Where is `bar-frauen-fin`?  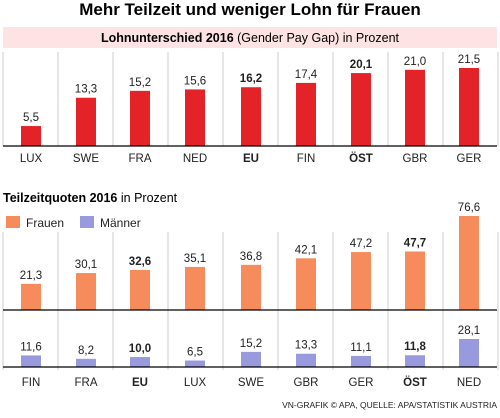 bar-frauen-fin is located at coordinates (31, 296).